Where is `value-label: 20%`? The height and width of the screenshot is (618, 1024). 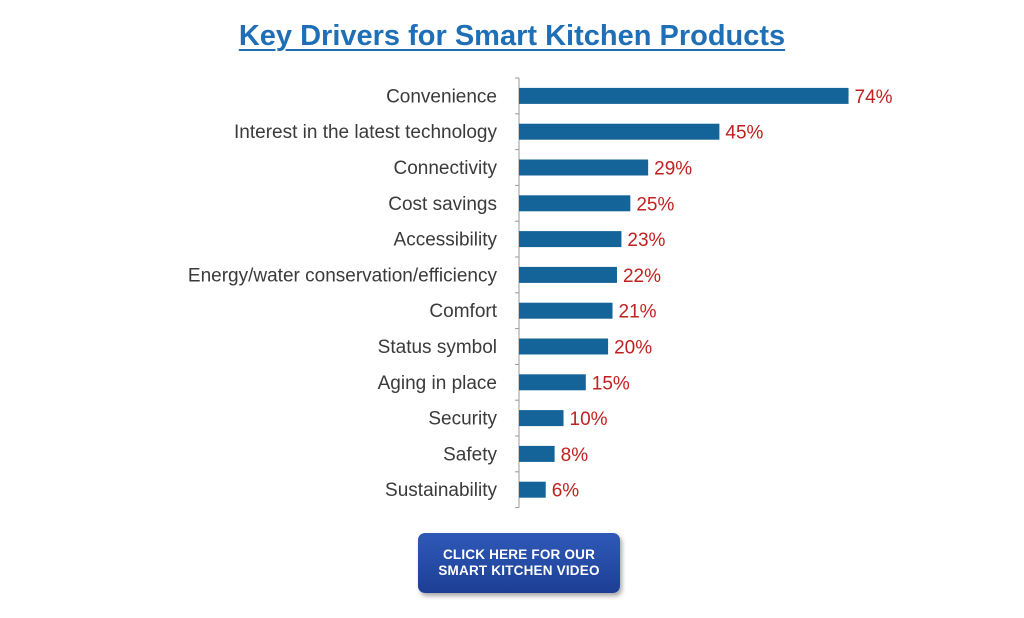 value-label: 20% is located at coordinates (633, 348).